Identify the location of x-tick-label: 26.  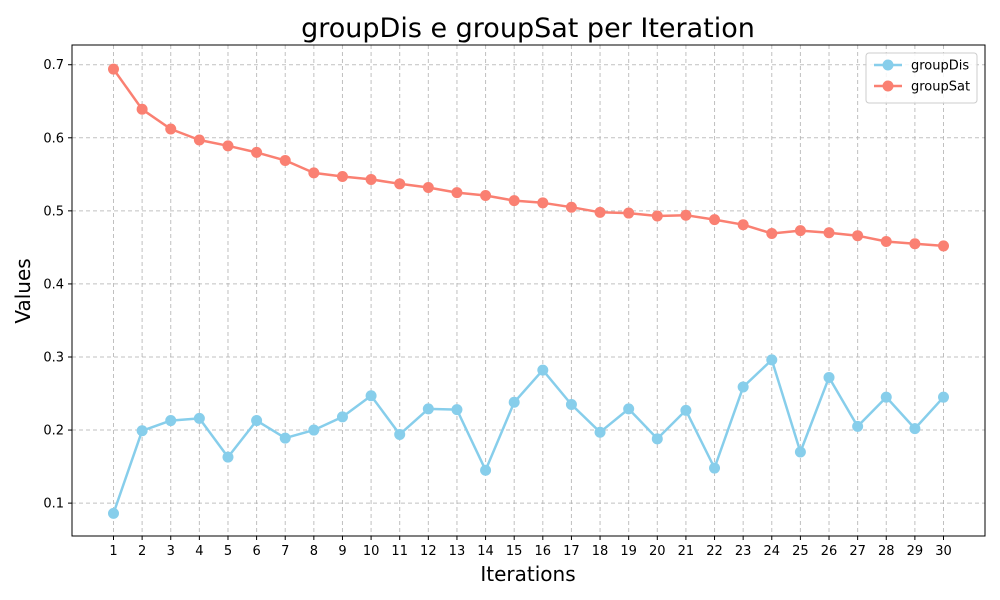
(829, 551).